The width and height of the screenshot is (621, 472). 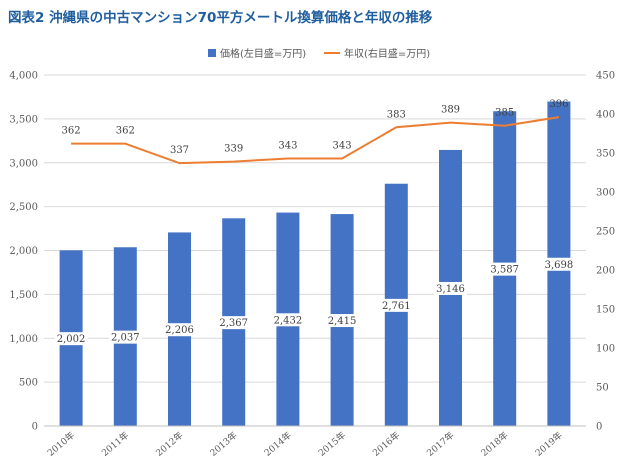 What do you see at coordinates (319, 53) in the screenshot?
I see `legend: 価格(左目盛=万円) 年収(右目盛=万円)` at bounding box center [319, 53].